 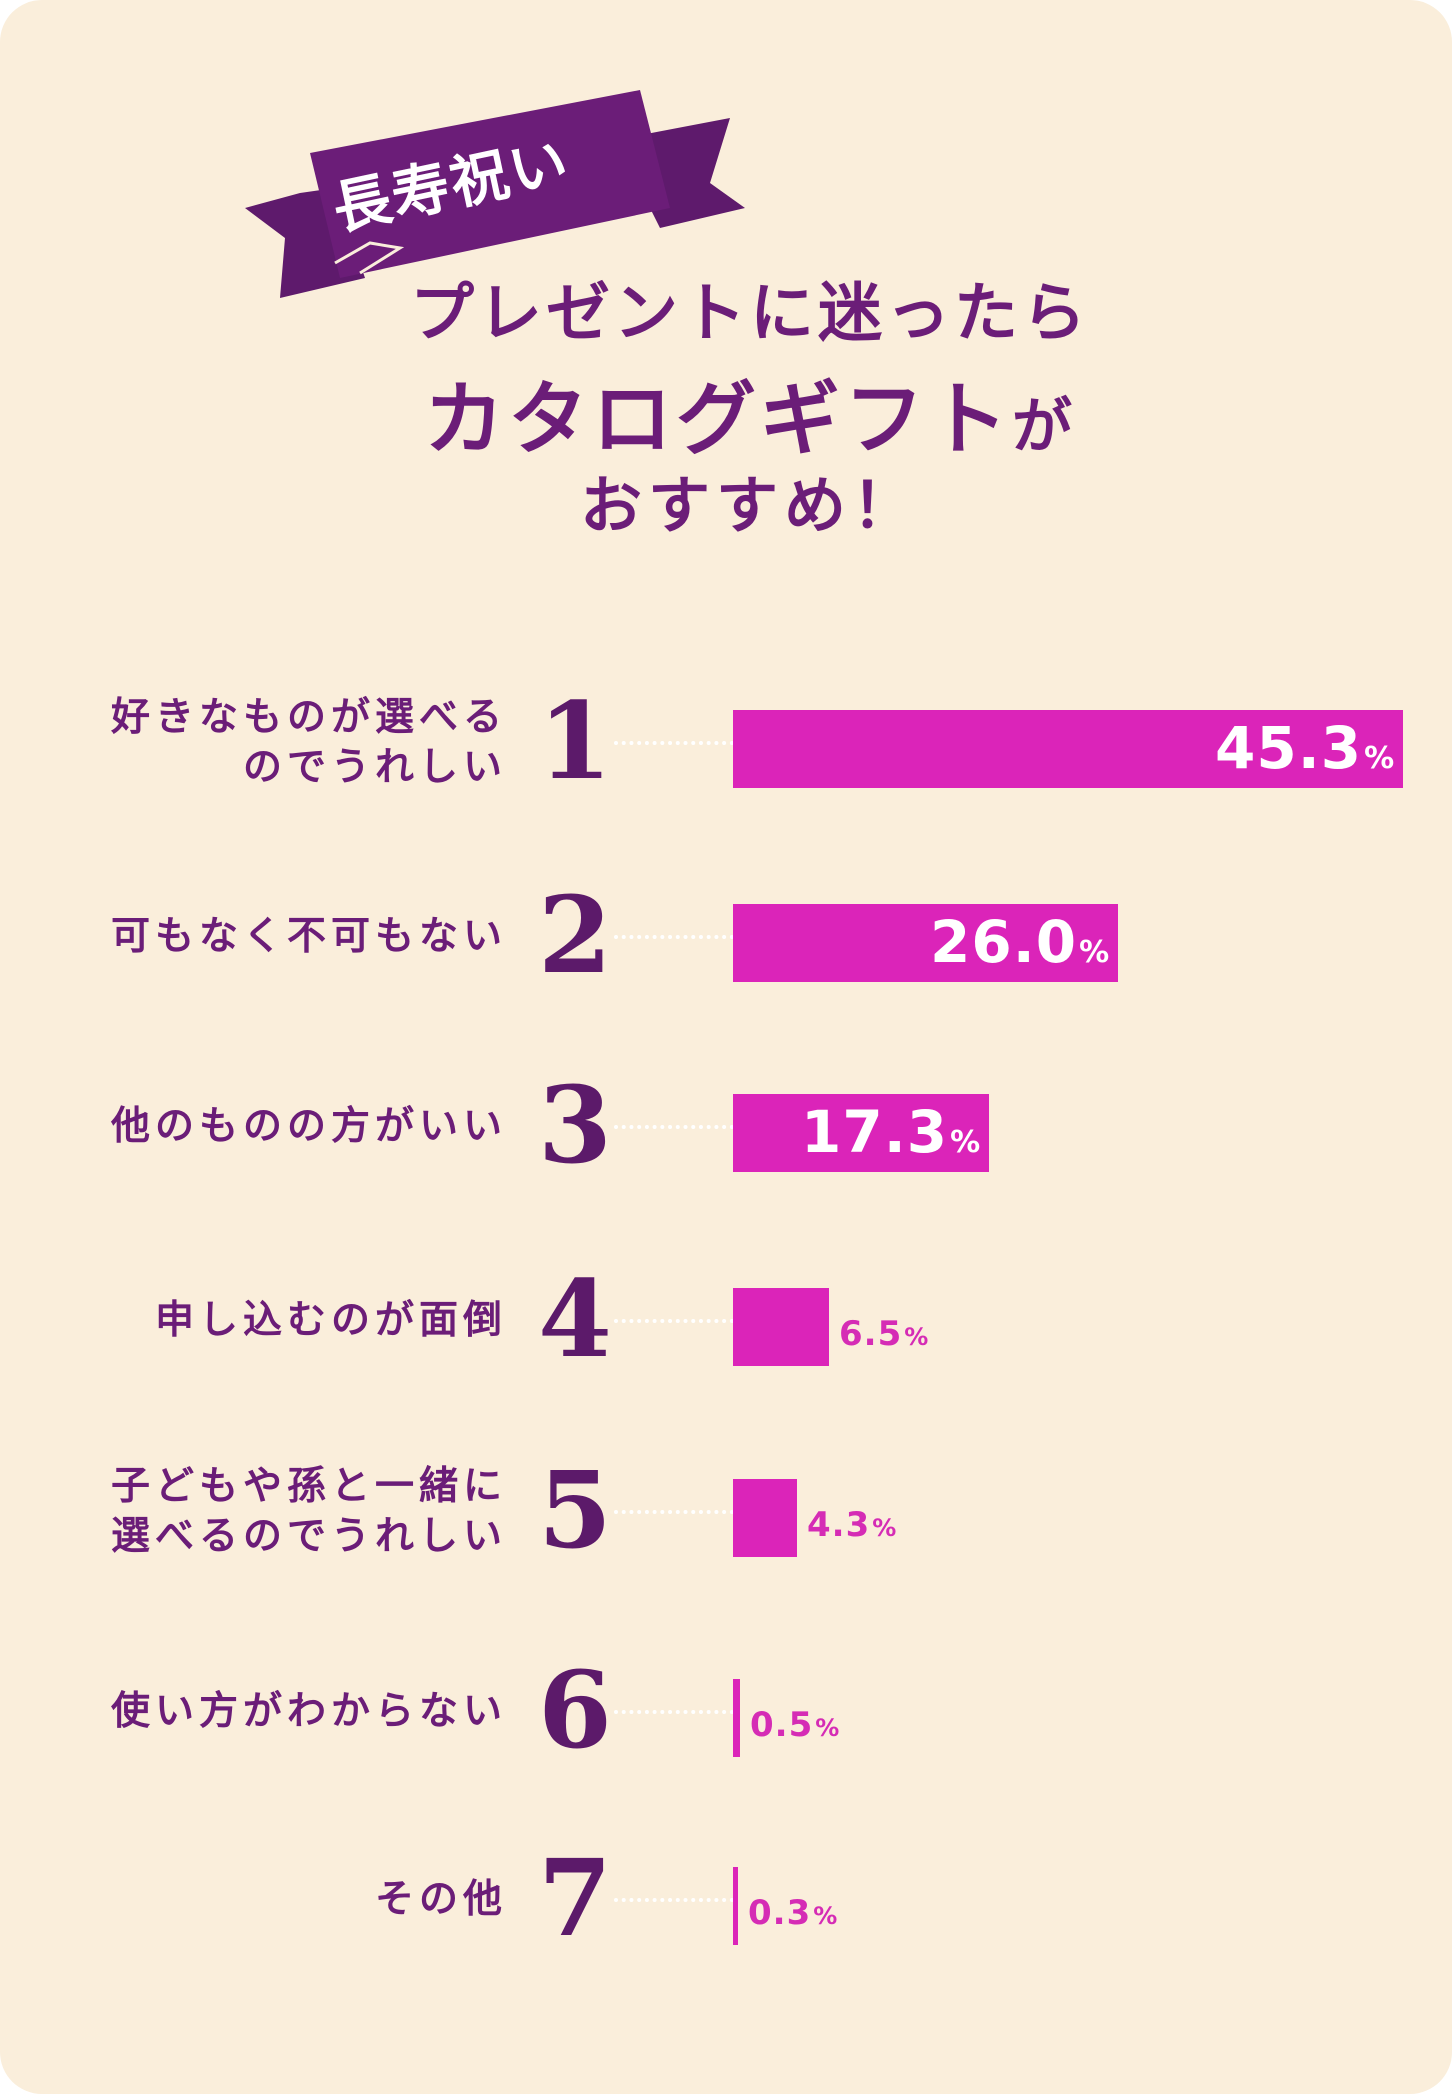 I want to click on category-label-line: 子どもや孫と一緒に, so click(x=308, y=1486).